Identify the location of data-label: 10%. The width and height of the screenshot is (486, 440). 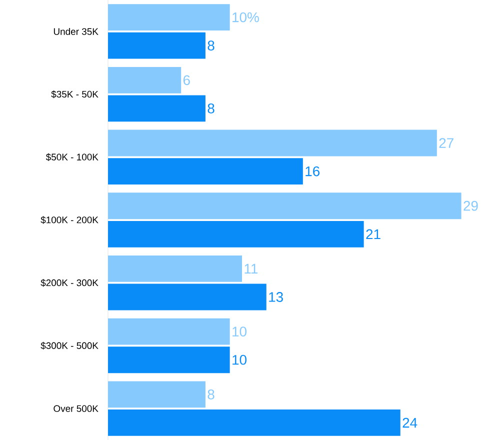
(245, 17).